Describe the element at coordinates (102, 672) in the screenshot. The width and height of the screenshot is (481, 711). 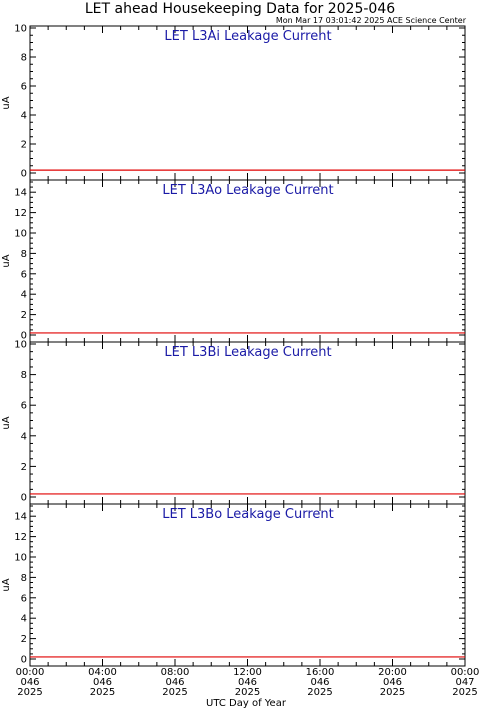
I see `x-tick-time: 04:00` at that location.